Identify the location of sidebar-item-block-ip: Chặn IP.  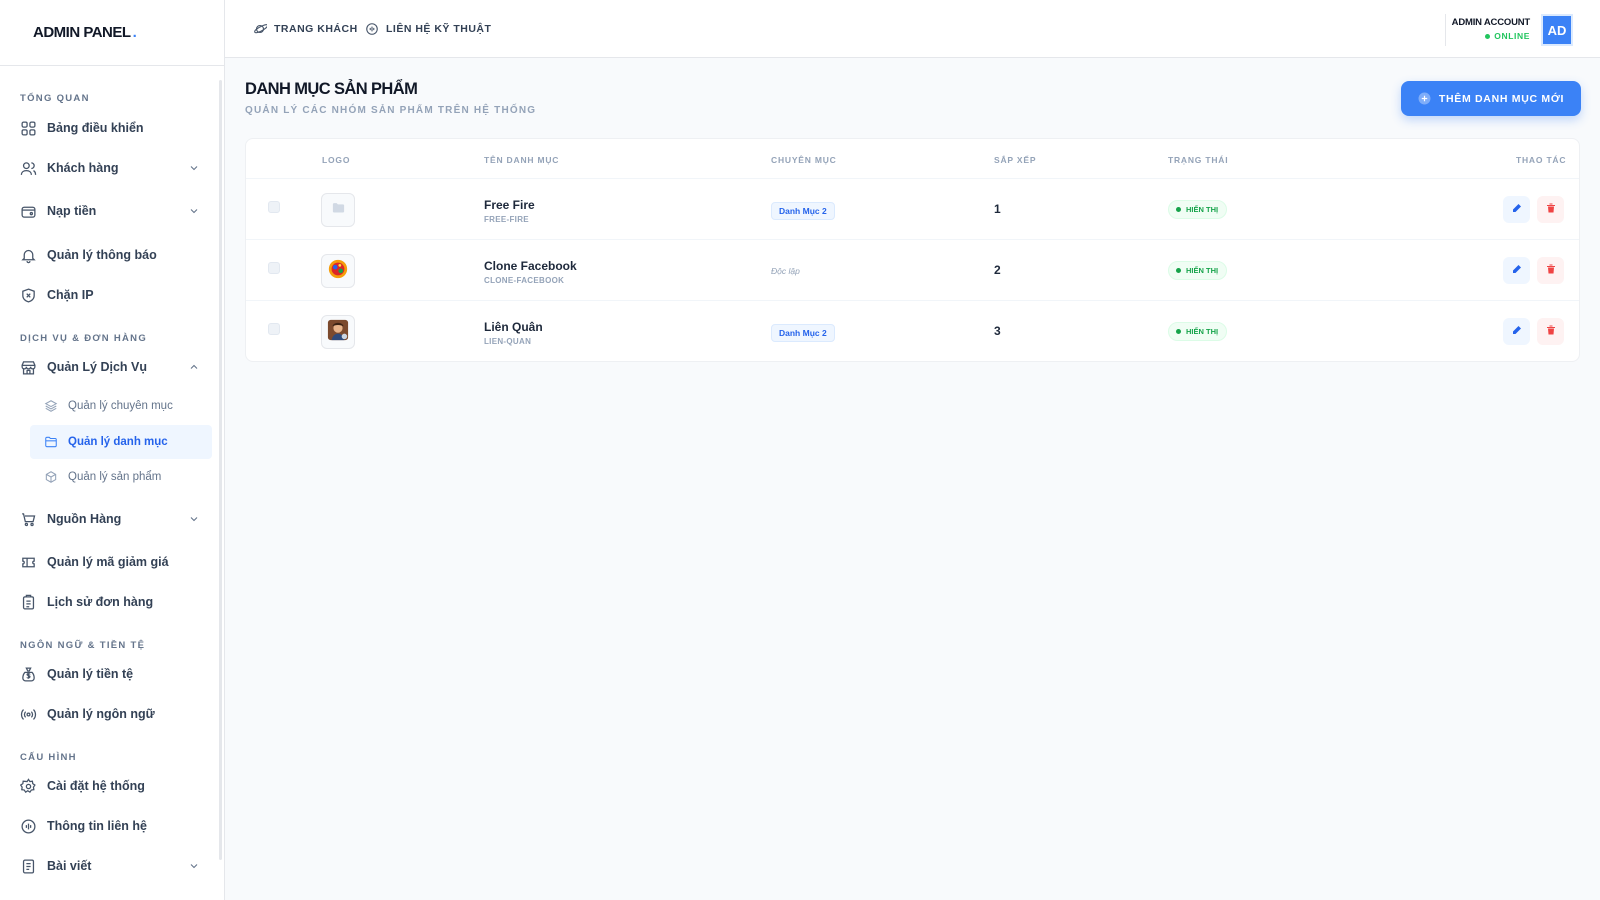
(110, 295).